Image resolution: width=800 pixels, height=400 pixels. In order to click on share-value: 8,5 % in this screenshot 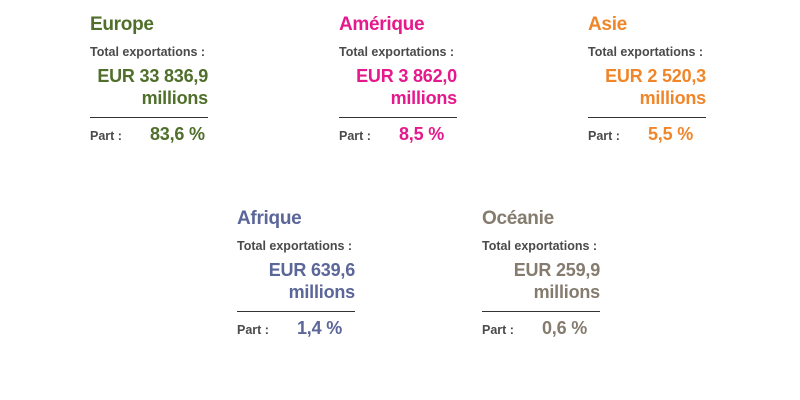, I will do `click(422, 134)`.